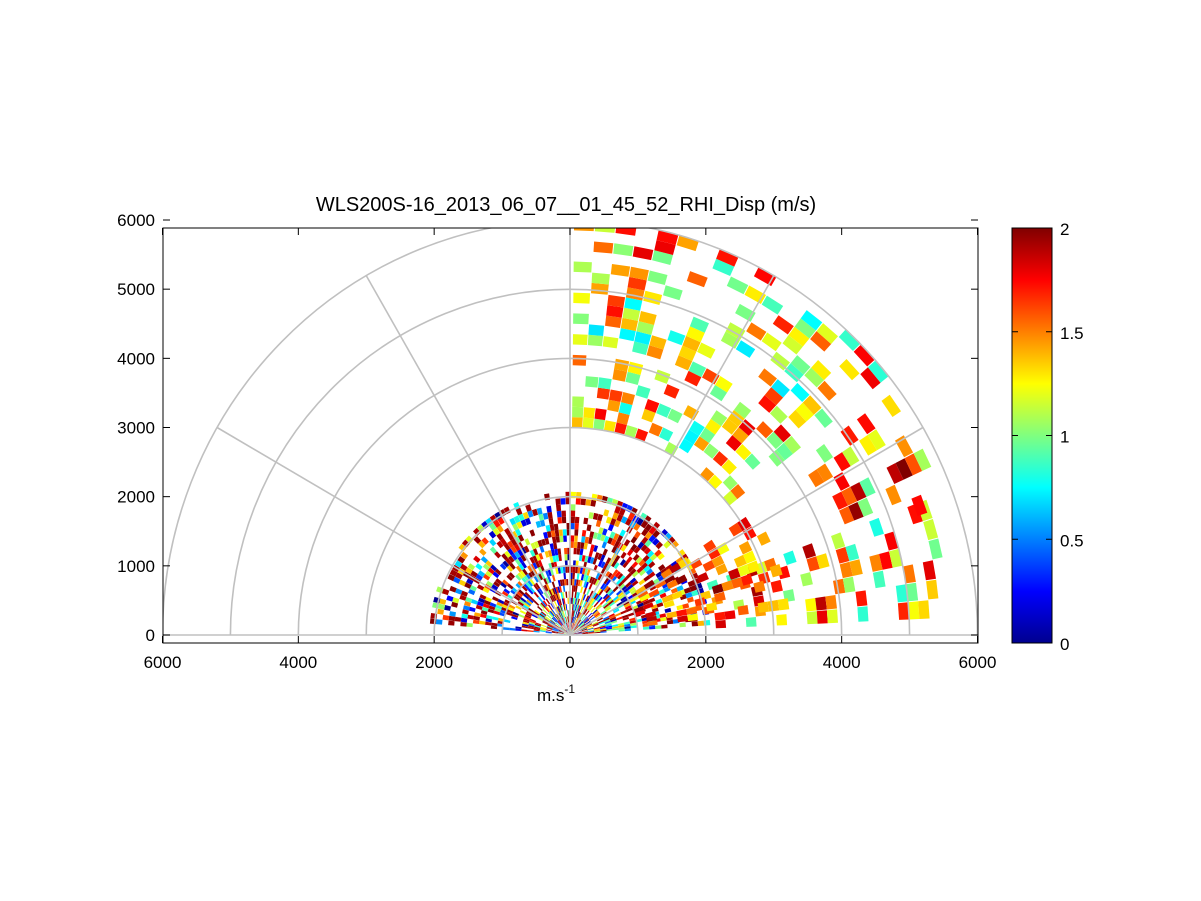 The height and width of the screenshot is (901, 1201). I want to click on x-tick-label: 0, so click(569, 662).